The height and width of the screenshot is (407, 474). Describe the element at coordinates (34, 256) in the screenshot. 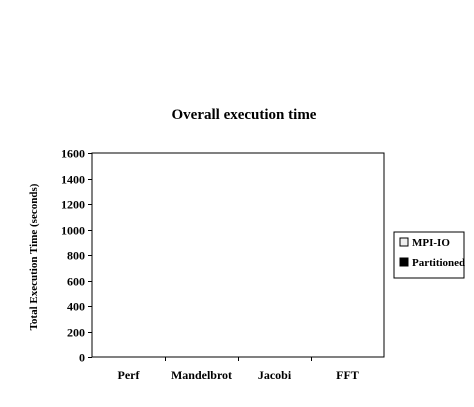

I see `y-axis-label: Total Execution Time (seconds)` at that location.